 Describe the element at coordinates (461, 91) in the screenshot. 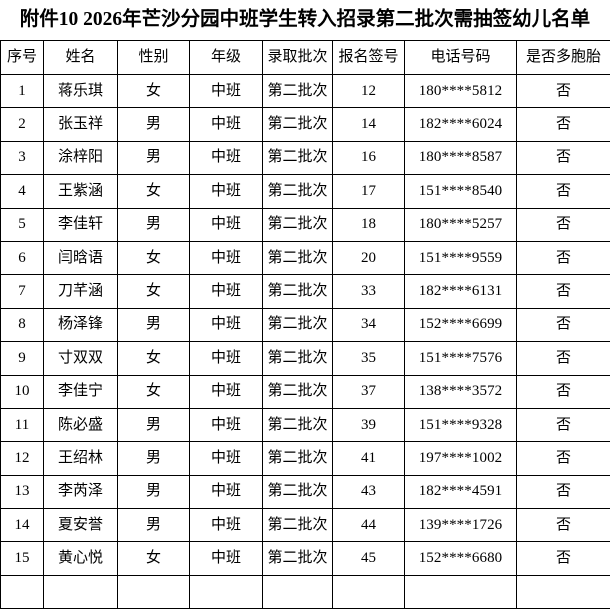

I see `cell-phone: 180****5812` at that location.